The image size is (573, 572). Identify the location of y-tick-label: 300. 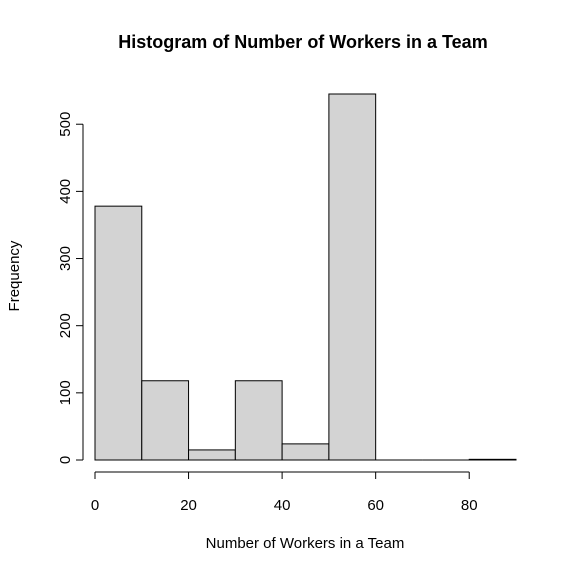
(65, 258).